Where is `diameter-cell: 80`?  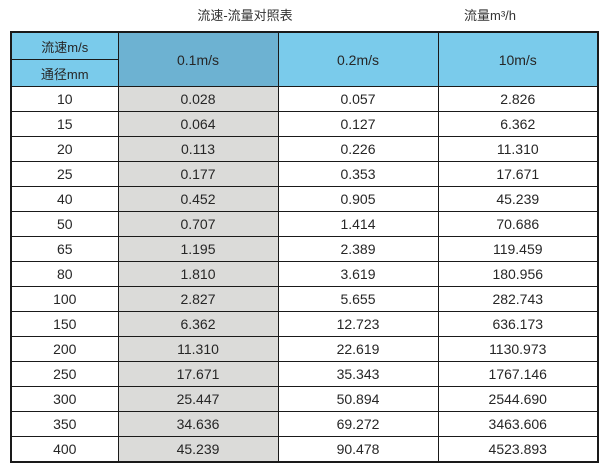 diameter-cell: 80 is located at coordinates (64, 274).